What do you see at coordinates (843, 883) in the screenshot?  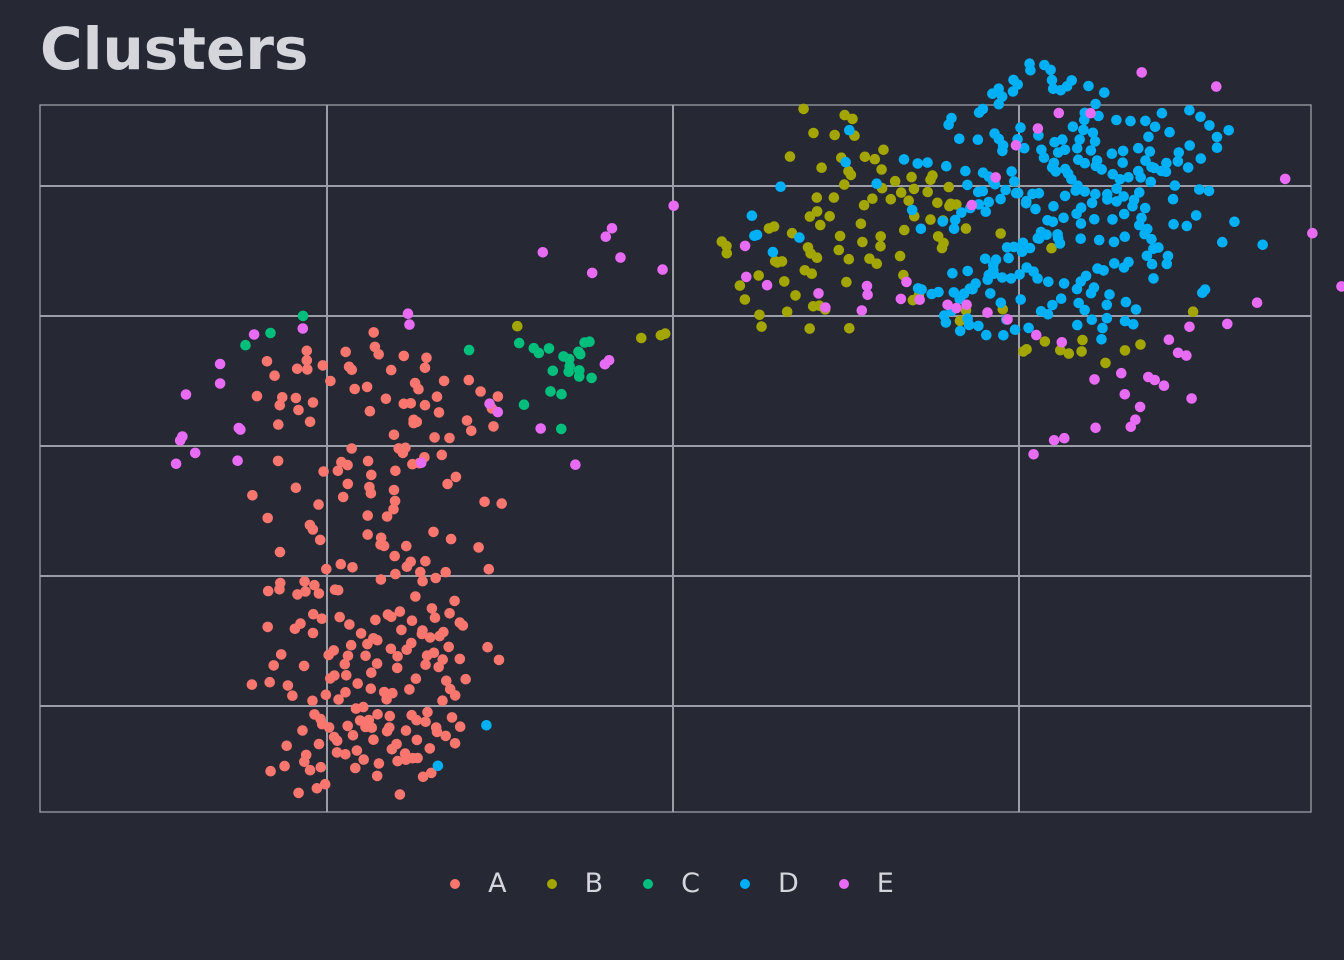 I see `legend-swatch` at bounding box center [843, 883].